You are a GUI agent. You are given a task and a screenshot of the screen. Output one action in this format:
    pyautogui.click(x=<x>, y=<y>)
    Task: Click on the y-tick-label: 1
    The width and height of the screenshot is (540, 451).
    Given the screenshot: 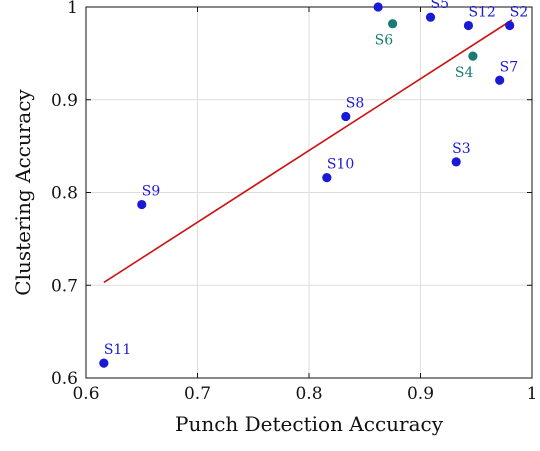 What is the action you would take?
    pyautogui.click(x=72, y=9)
    